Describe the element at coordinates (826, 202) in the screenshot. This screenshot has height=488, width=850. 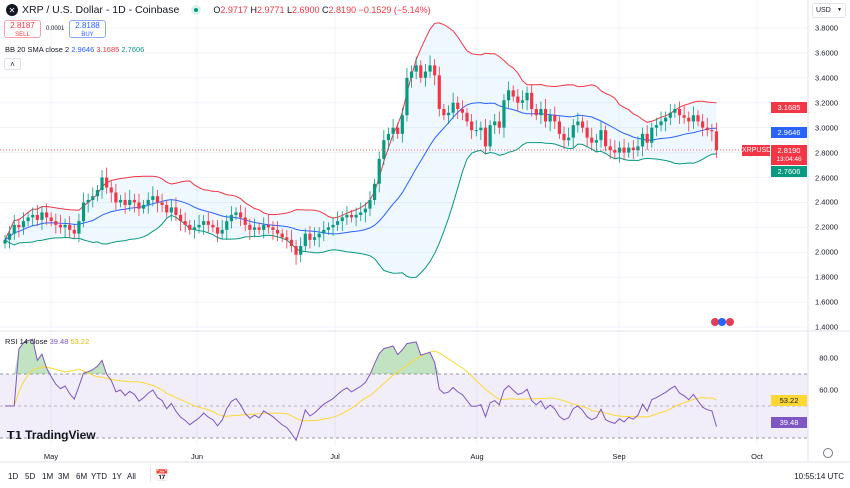
I see `price-axis-label: 2.4000` at that location.